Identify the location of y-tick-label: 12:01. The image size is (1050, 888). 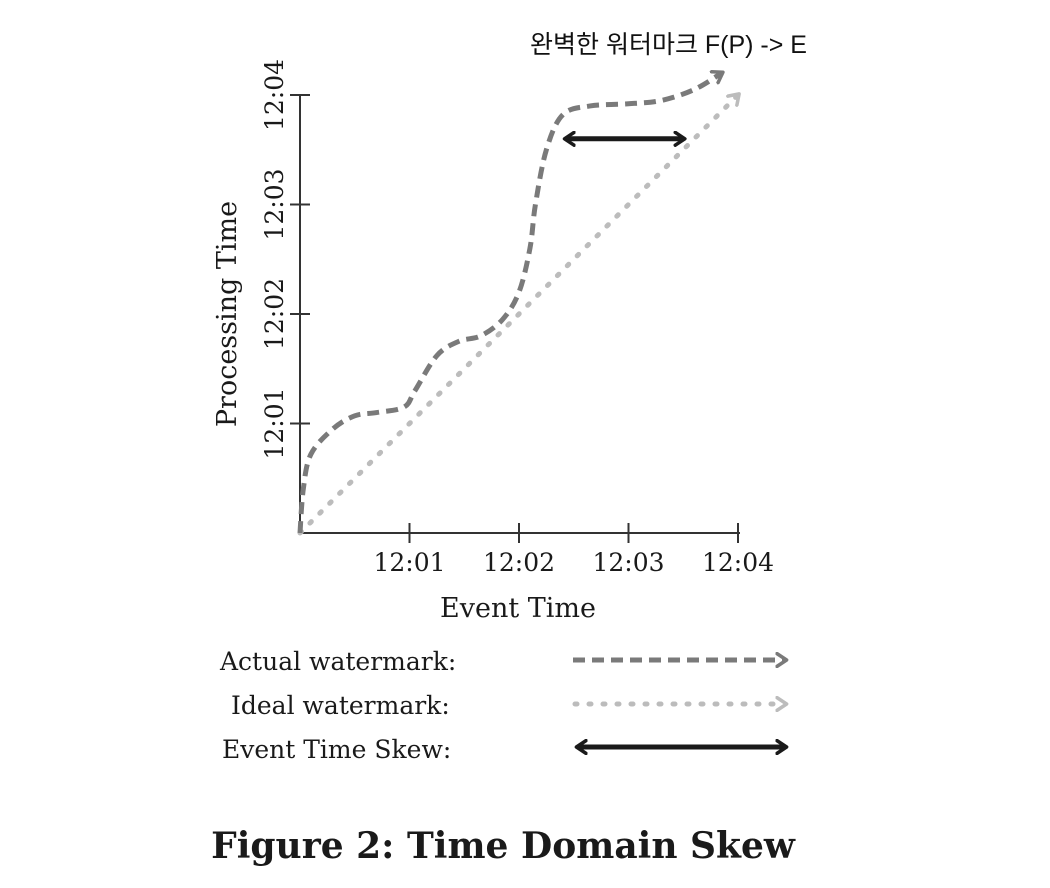
(274, 423).